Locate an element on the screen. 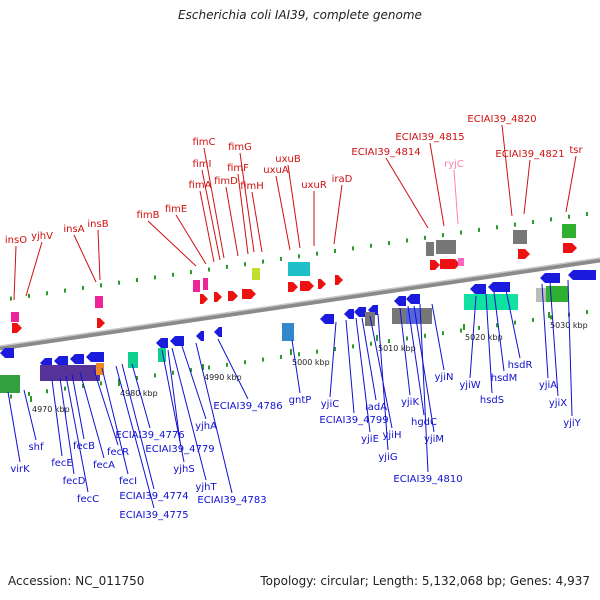  gene-label-virK: virK is located at coordinates (20, 469).